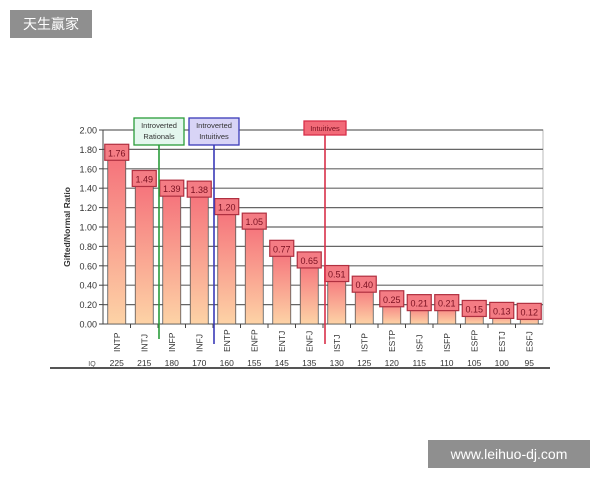  Describe the element at coordinates (529, 341) in the screenshot. I see `x-tick-label: ESFJ` at that location.